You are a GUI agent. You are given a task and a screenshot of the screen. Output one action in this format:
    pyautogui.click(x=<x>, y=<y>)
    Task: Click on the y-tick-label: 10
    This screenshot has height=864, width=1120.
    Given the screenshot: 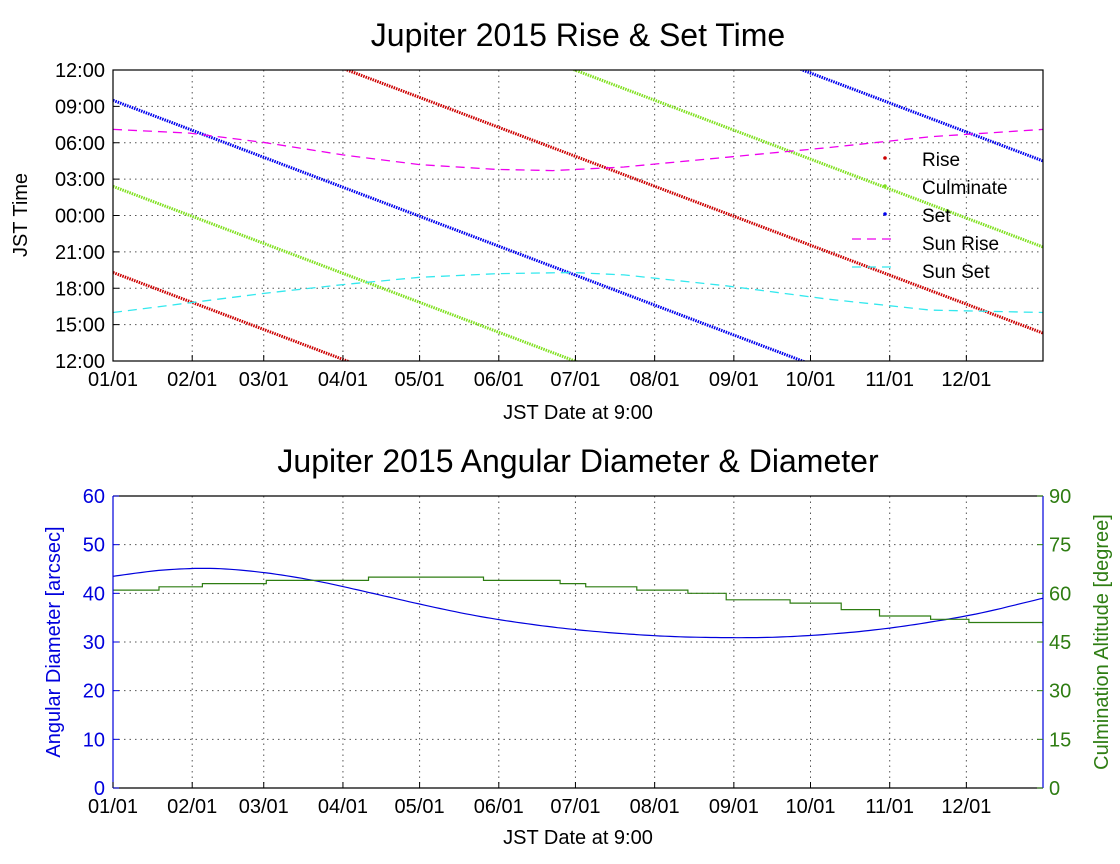 What is the action you would take?
    pyautogui.click(x=94, y=740)
    